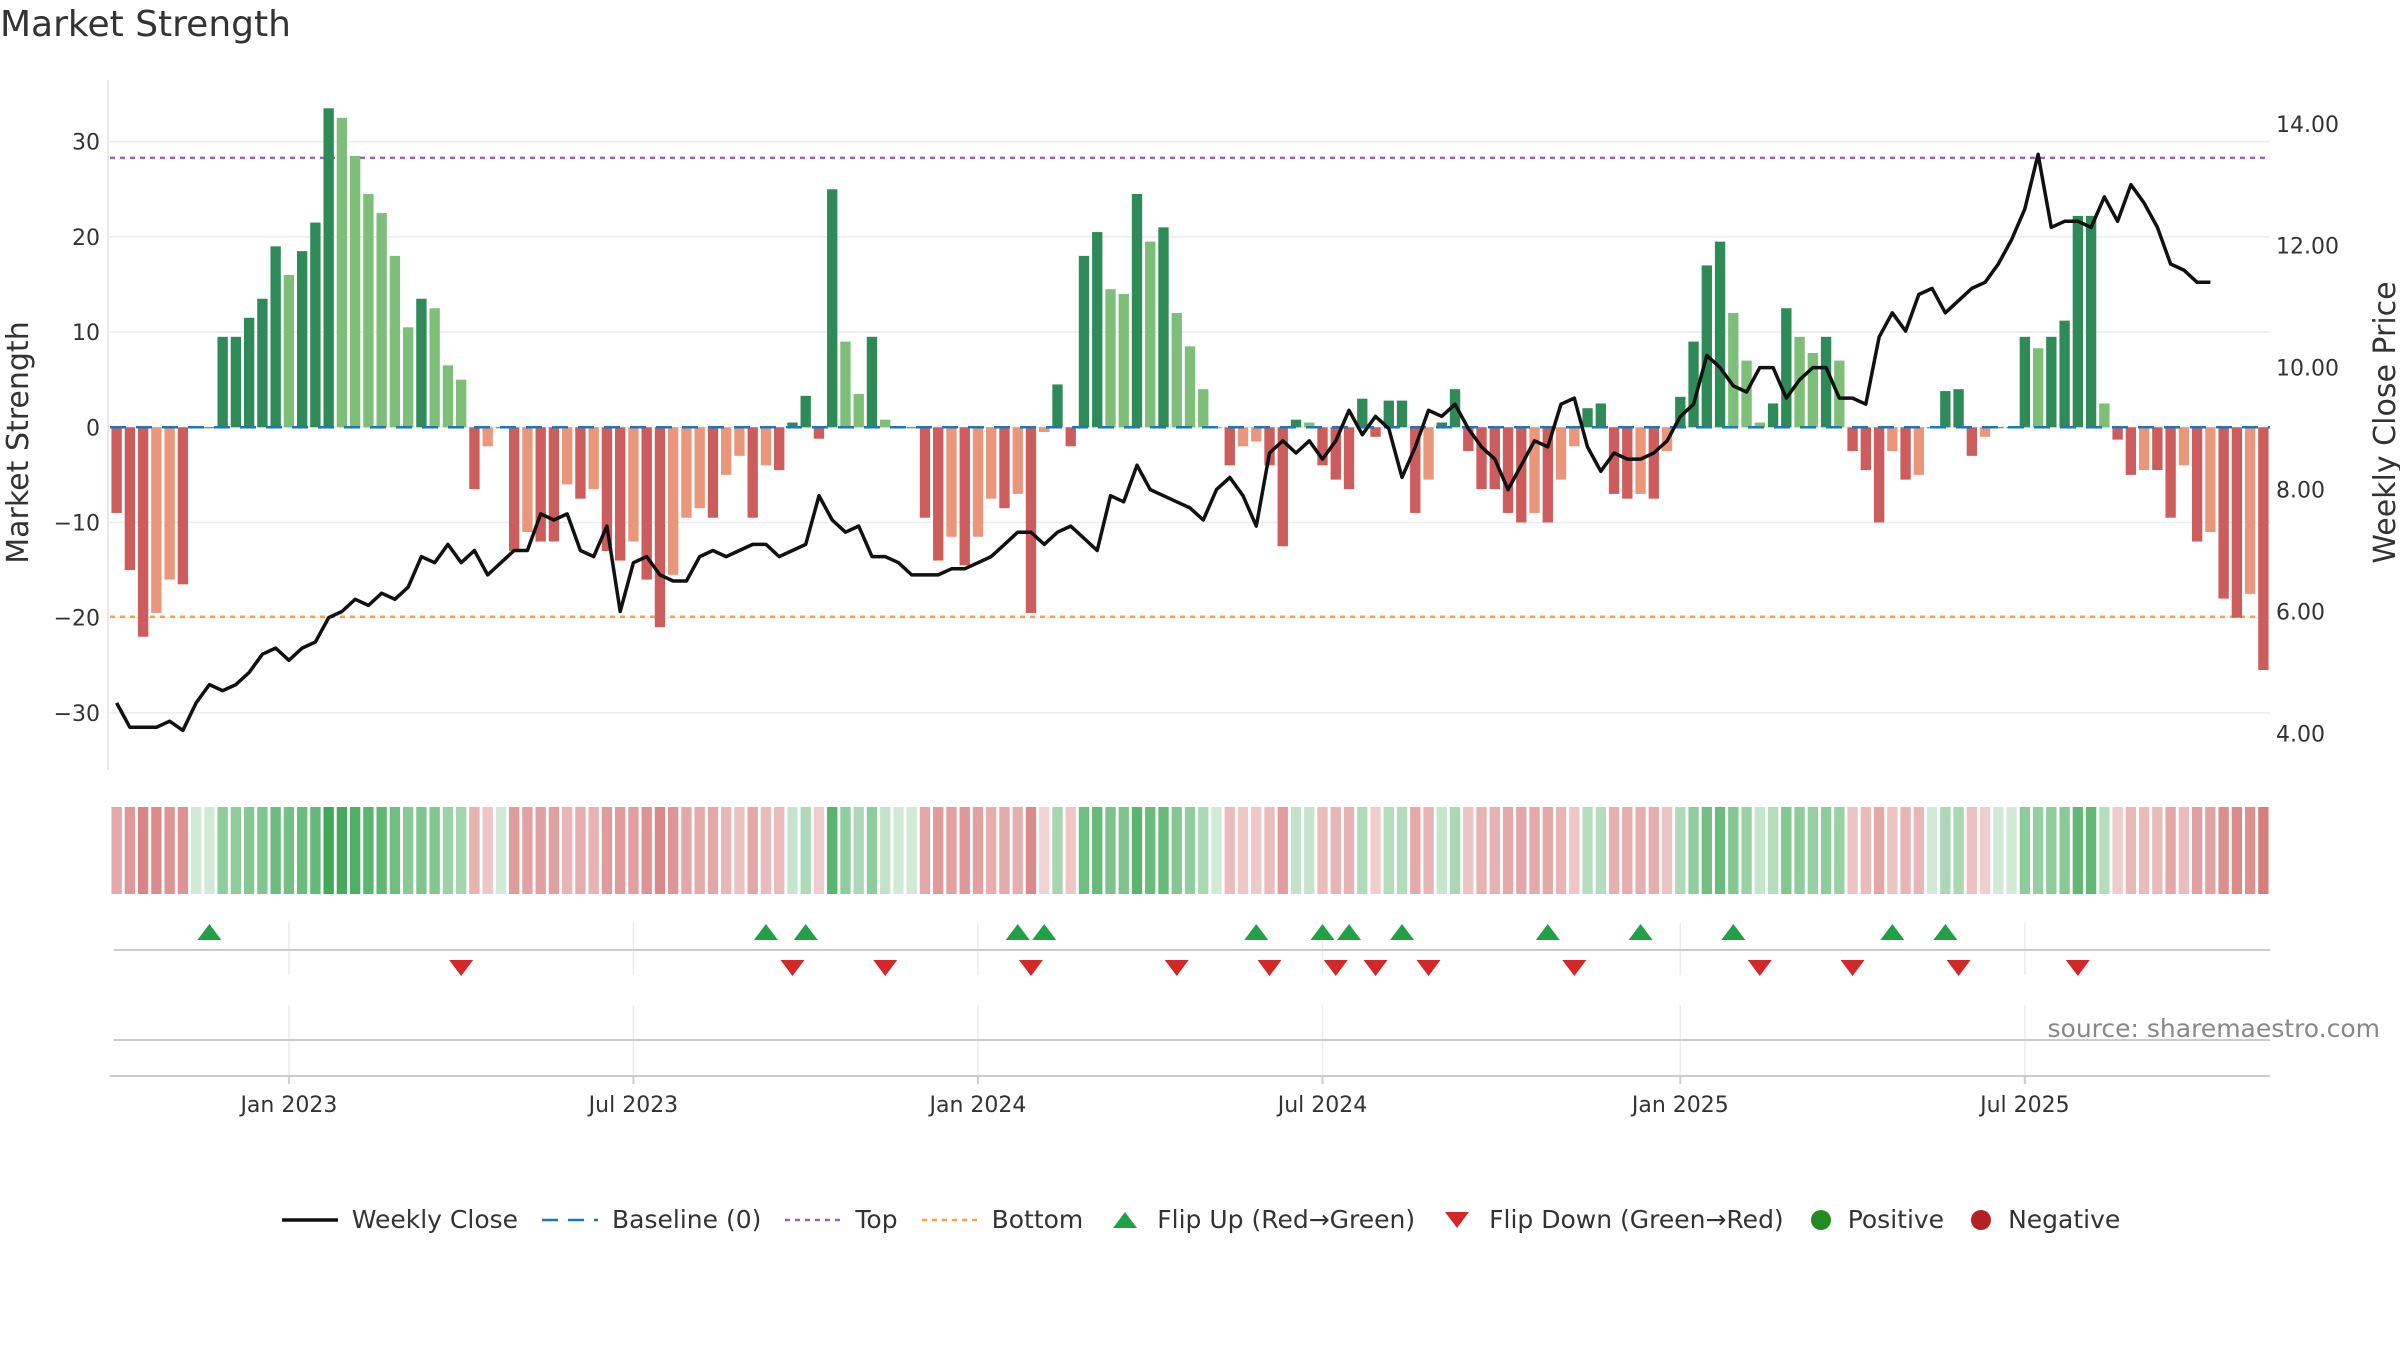 The height and width of the screenshot is (1350, 2400). Describe the element at coordinates (2043, 1219) in the screenshot. I see `legend-item-dot-neg: Negative` at that location.